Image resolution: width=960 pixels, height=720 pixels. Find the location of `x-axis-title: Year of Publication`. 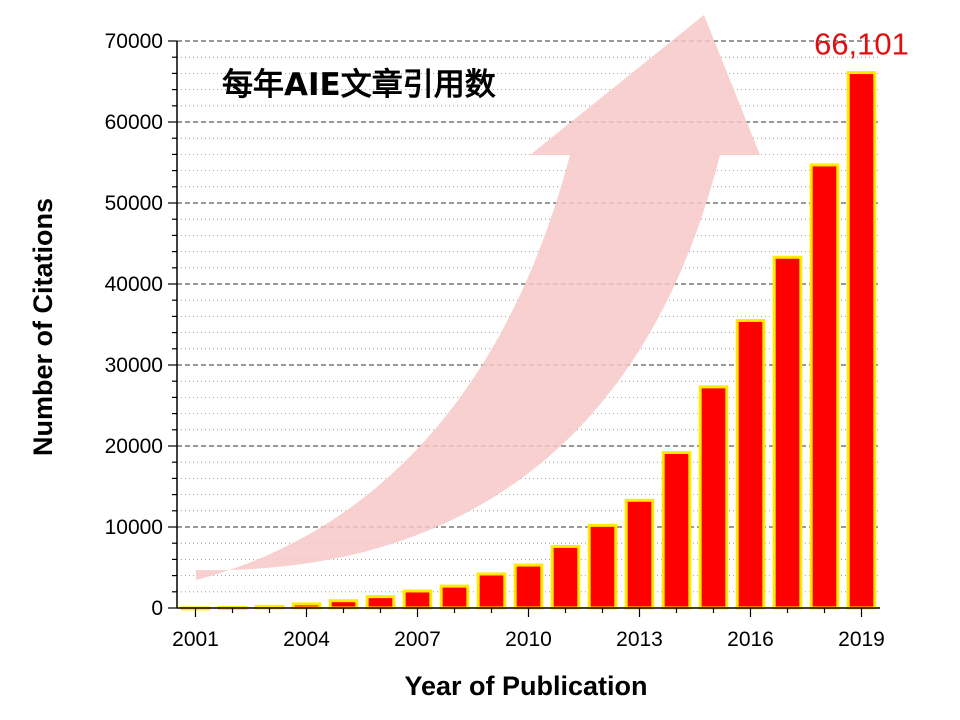

x-axis-title: Year of Publication is located at coordinates (525, 686).